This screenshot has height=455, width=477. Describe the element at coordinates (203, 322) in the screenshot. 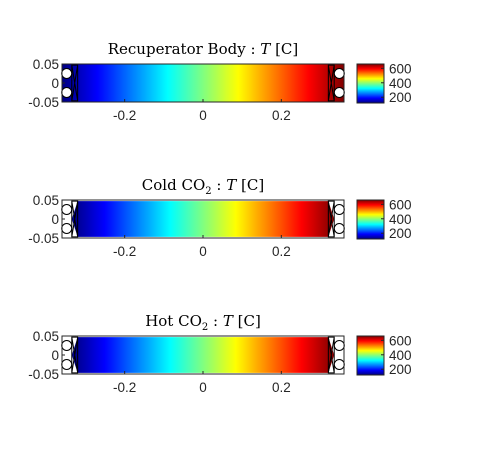

I see `panel-title: Hot CO2 : T [C]` at that location.